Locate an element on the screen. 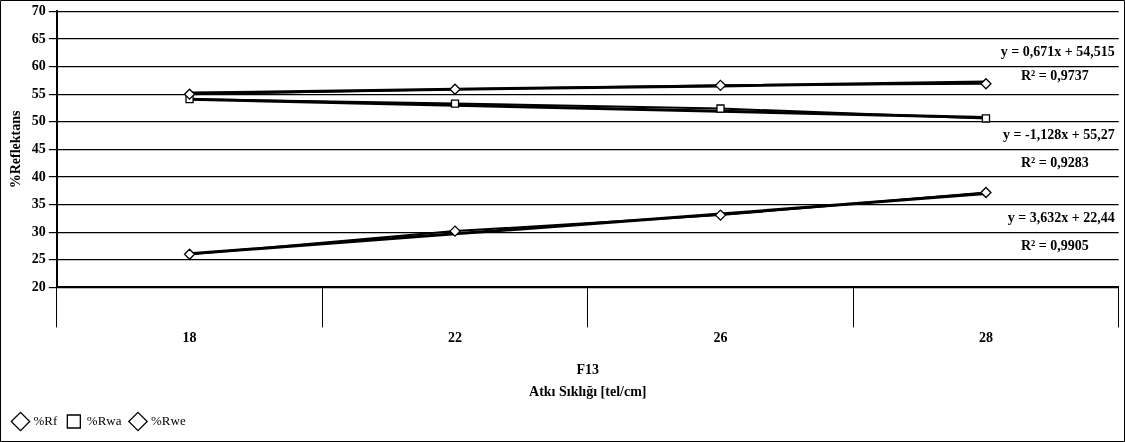  legend-label: %Rwa is located at coordinates (104, 420).